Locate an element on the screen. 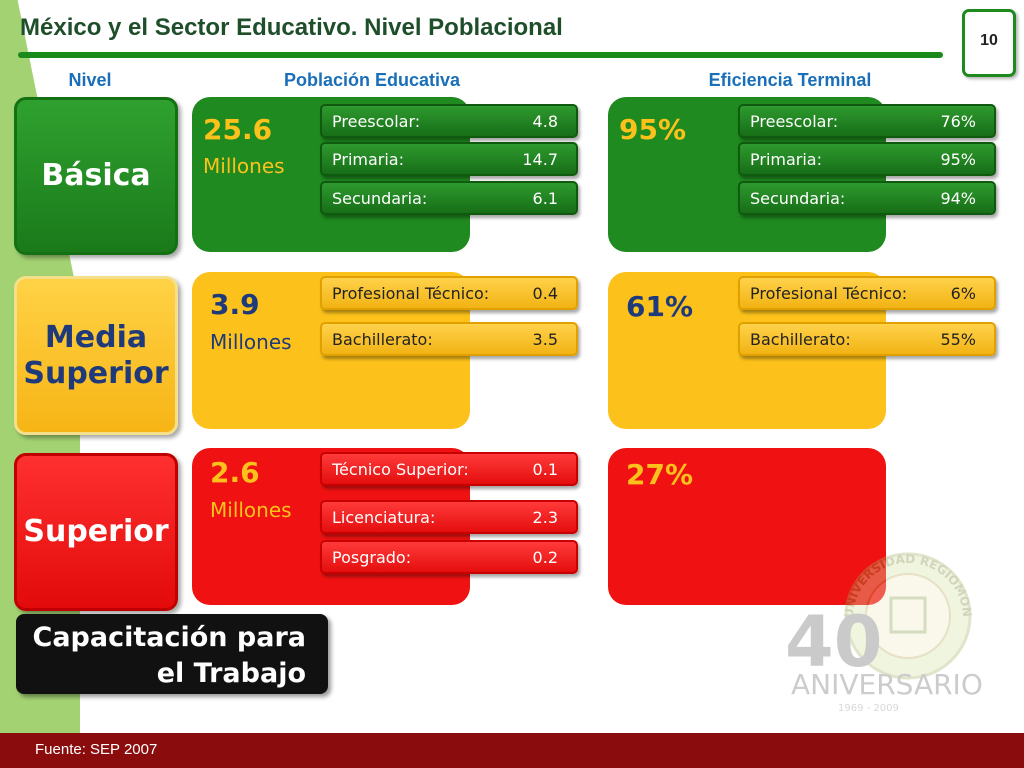  poblacion-basica-value: 25.6 is located at coordinates (238, 129).